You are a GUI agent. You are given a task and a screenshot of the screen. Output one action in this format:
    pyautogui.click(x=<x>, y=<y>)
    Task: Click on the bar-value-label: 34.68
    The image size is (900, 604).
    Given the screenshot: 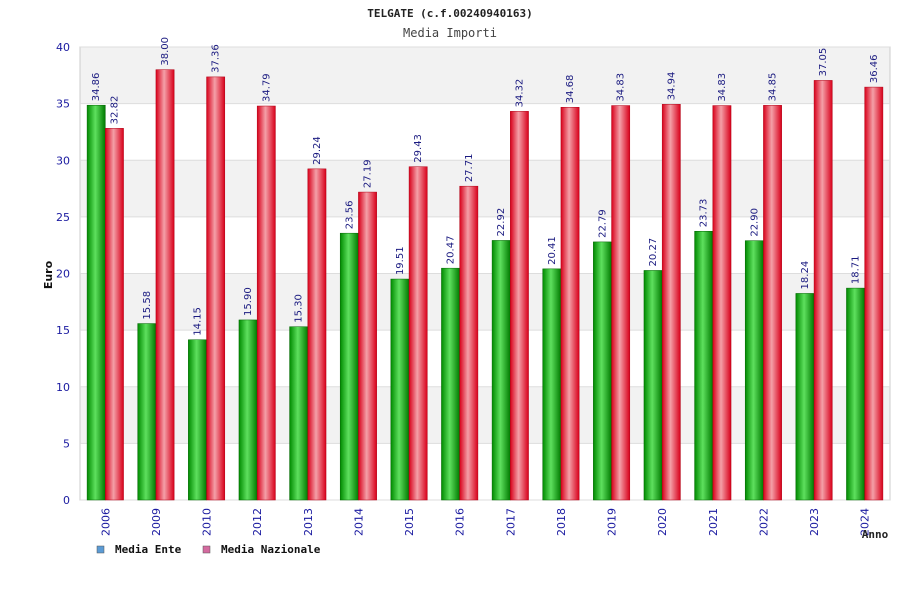 What is the action you would take?
    pyautogui.click(x=570, y=89)
    